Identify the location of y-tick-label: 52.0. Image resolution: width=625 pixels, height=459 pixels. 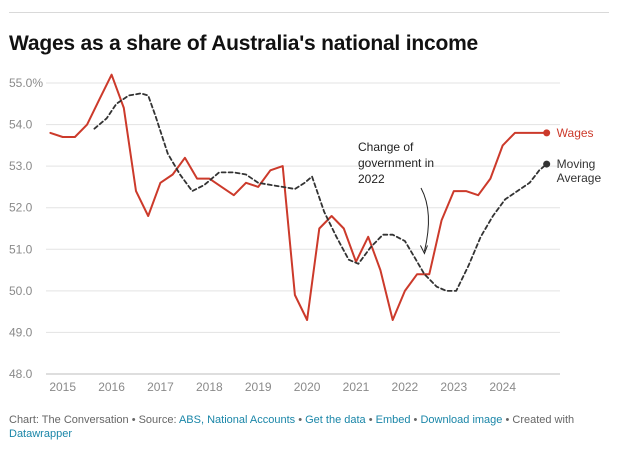
(21, 208).